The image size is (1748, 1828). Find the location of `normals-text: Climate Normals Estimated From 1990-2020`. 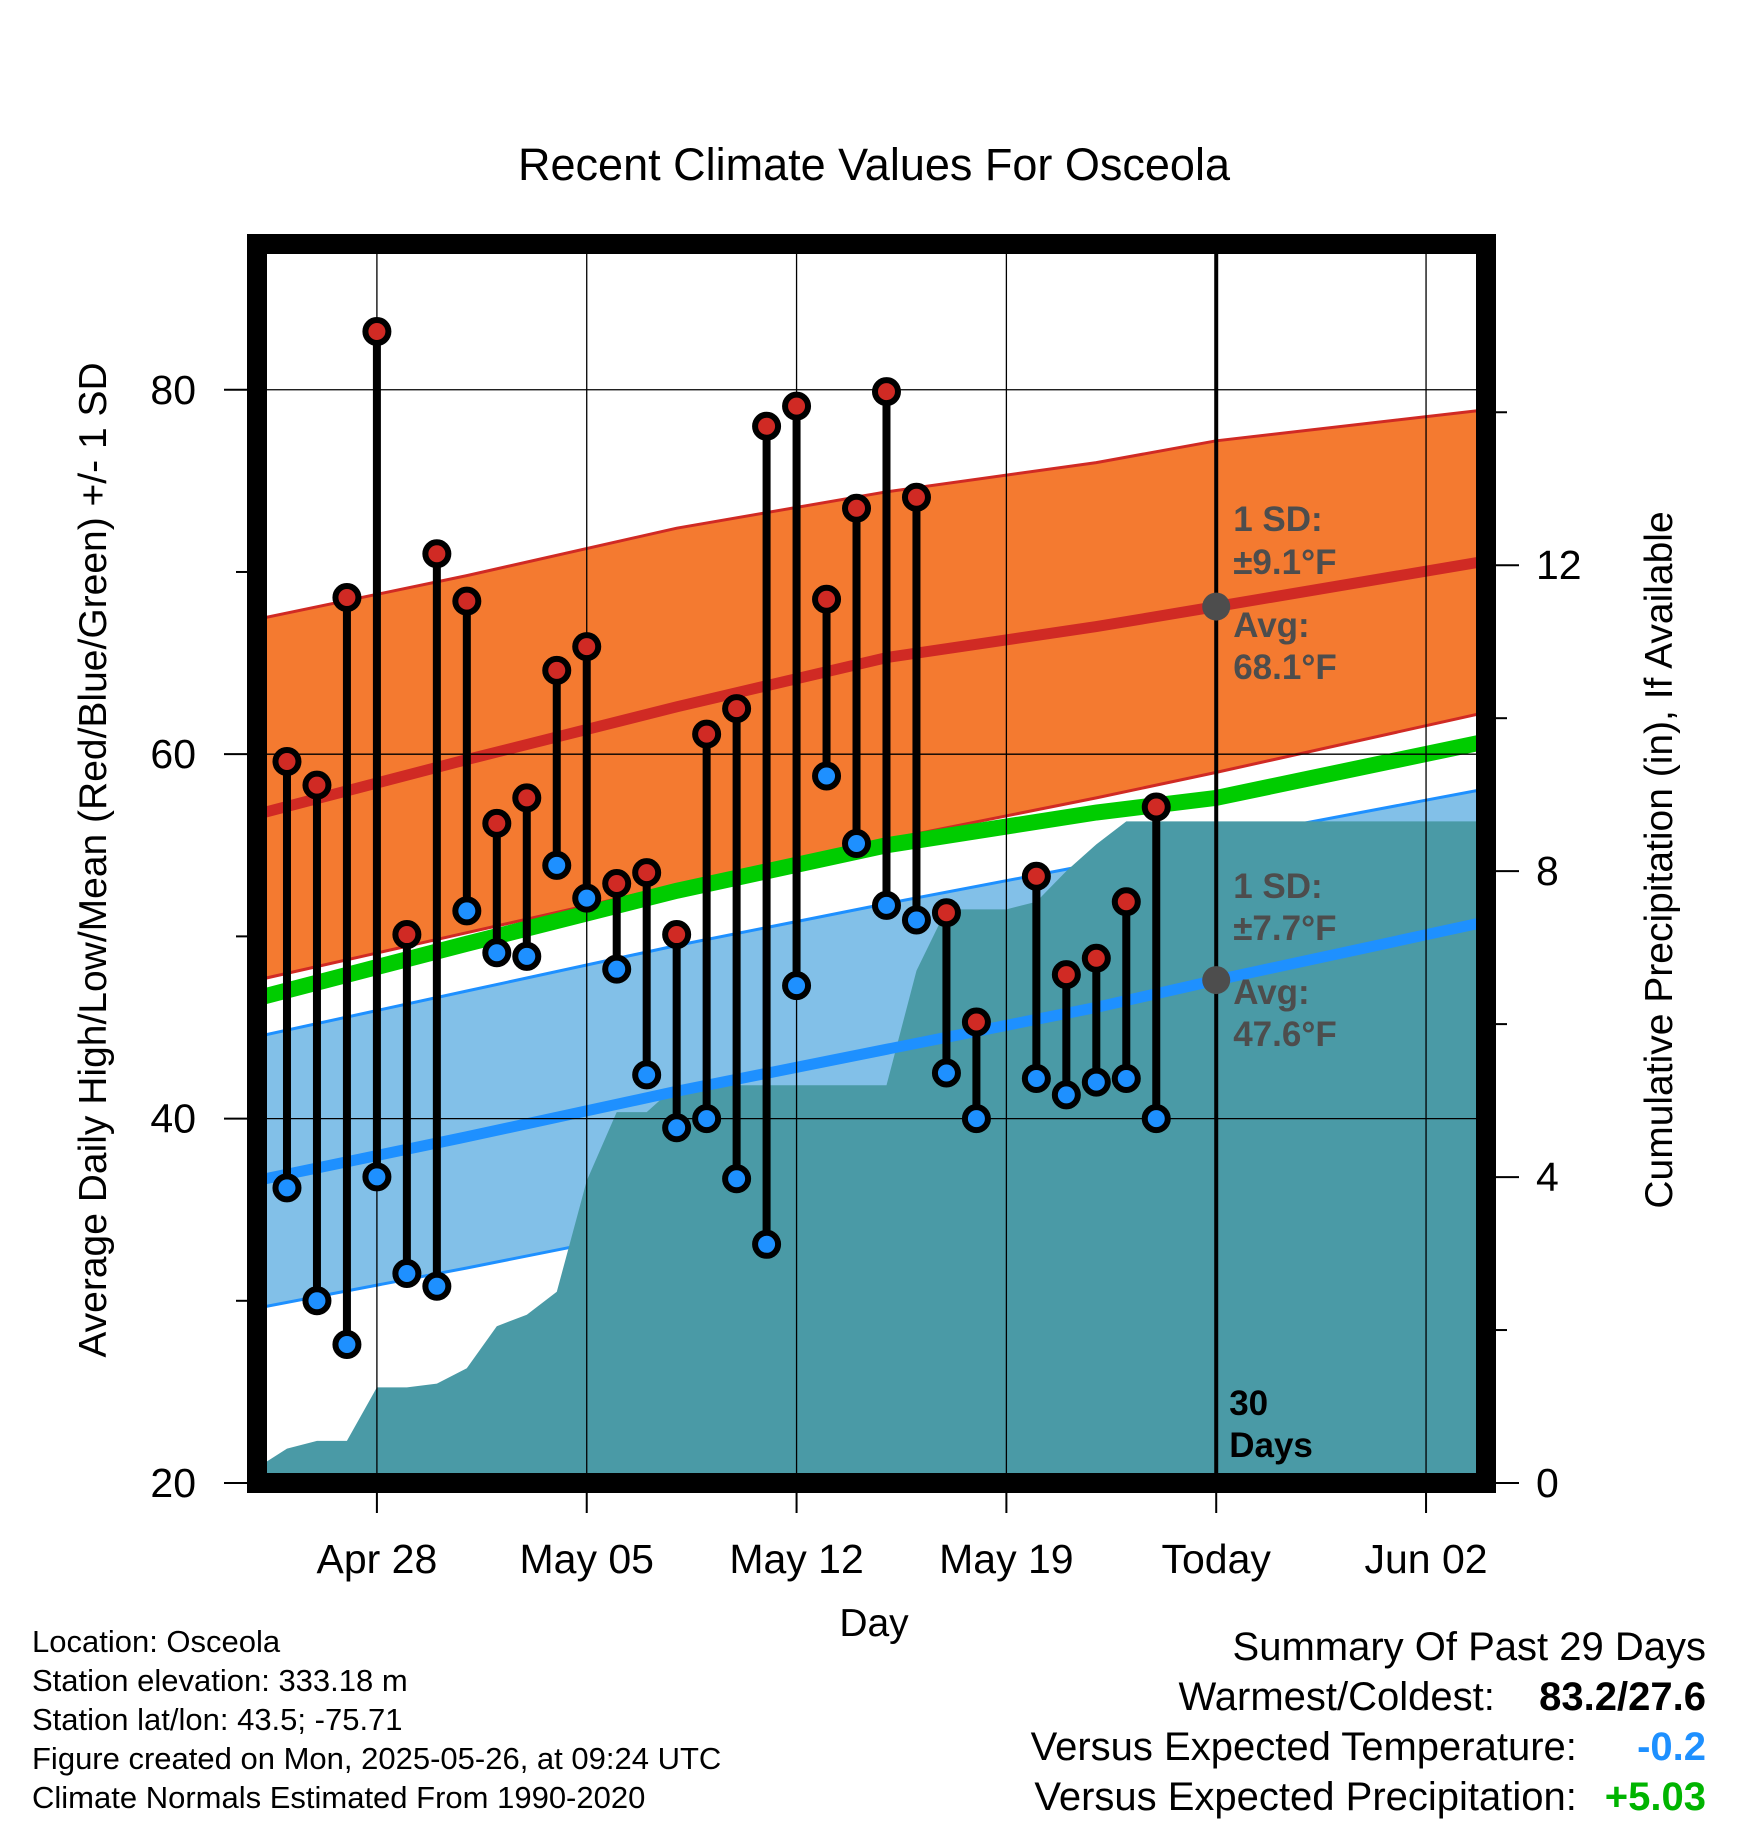

normals-text: Climate Normals Estimated From 1990-2020 is located at coordinates (339, 1797).